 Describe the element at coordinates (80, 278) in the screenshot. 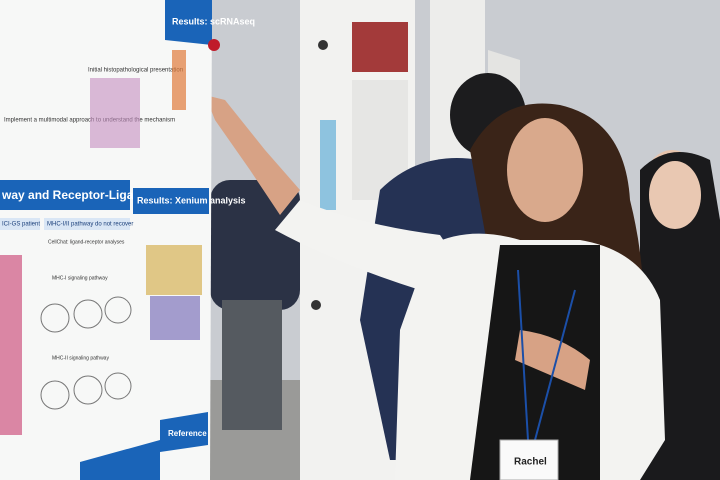

I see `poster-label: MHC-I signaling pathway` at that location.